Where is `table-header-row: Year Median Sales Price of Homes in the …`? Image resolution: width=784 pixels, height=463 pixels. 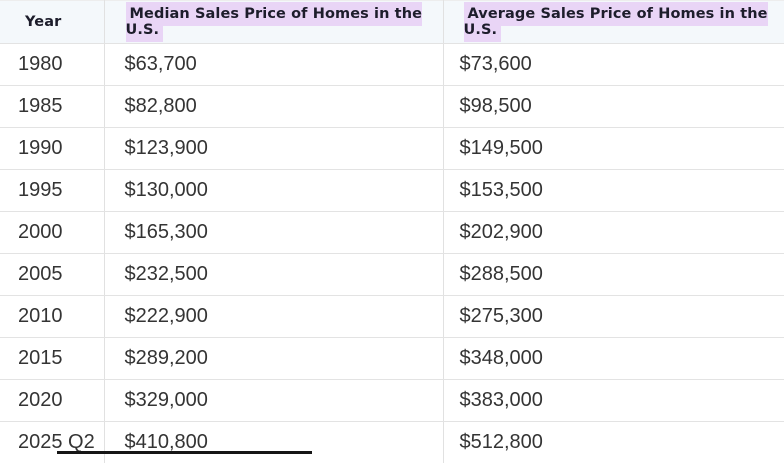
table-header-row: Year Median Sales Price of Homes in the … is located at coordinates (392, 22).